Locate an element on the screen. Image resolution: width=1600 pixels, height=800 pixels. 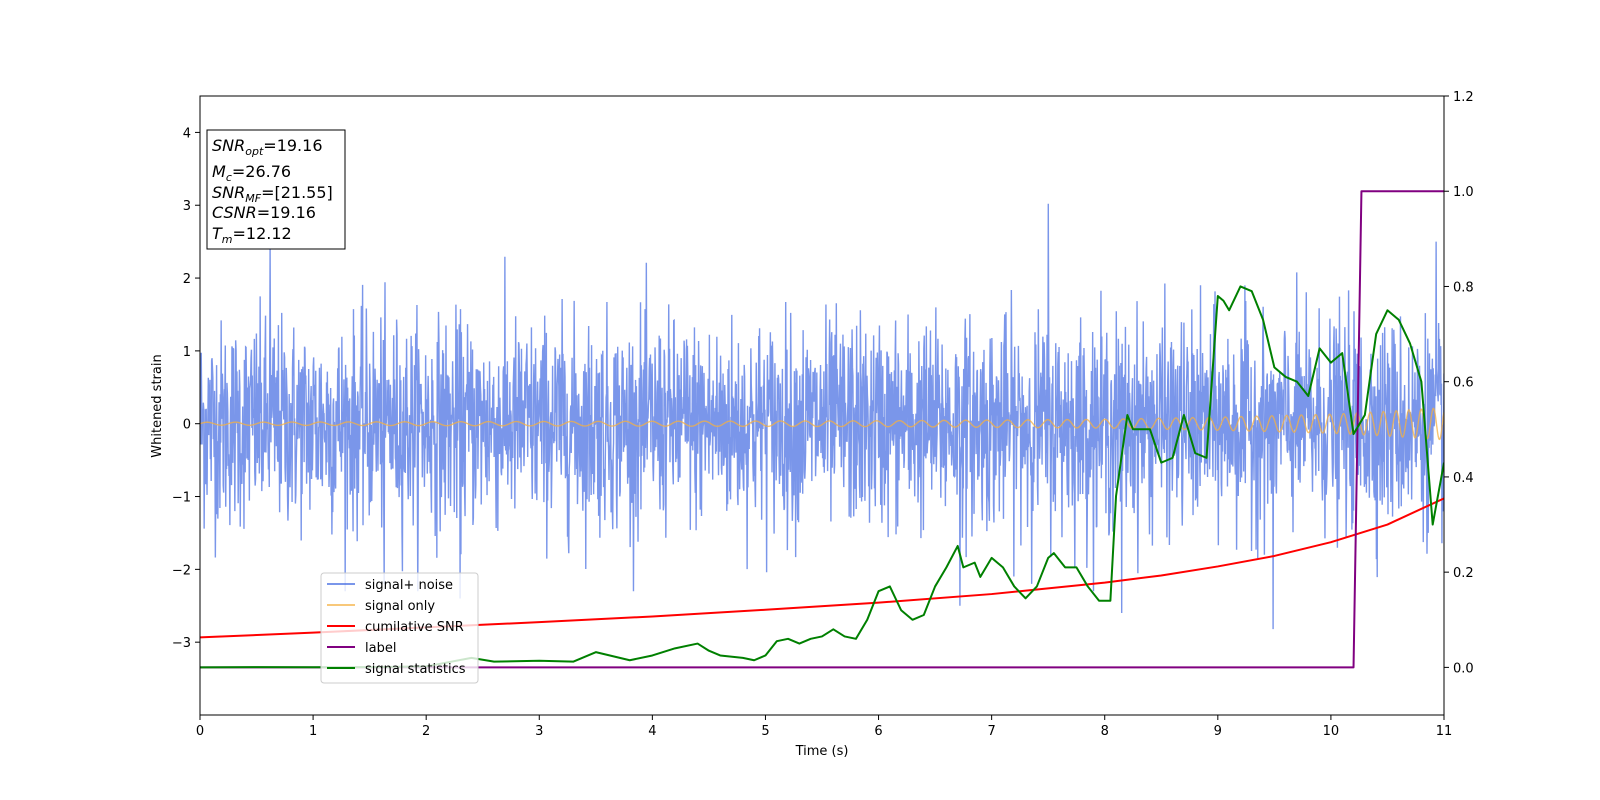
x-tick-label: 9 is located at coordinates (1218, 731).